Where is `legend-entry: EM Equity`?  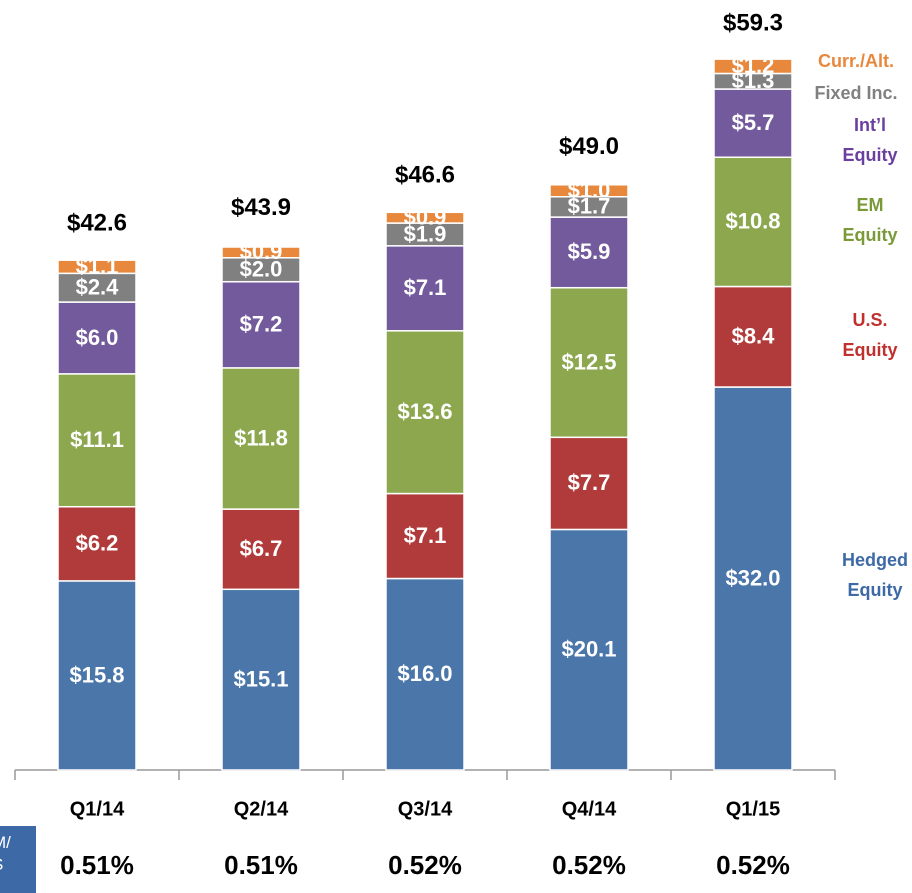 legend-entry: EM Equity is located at coordinates (870, 220).